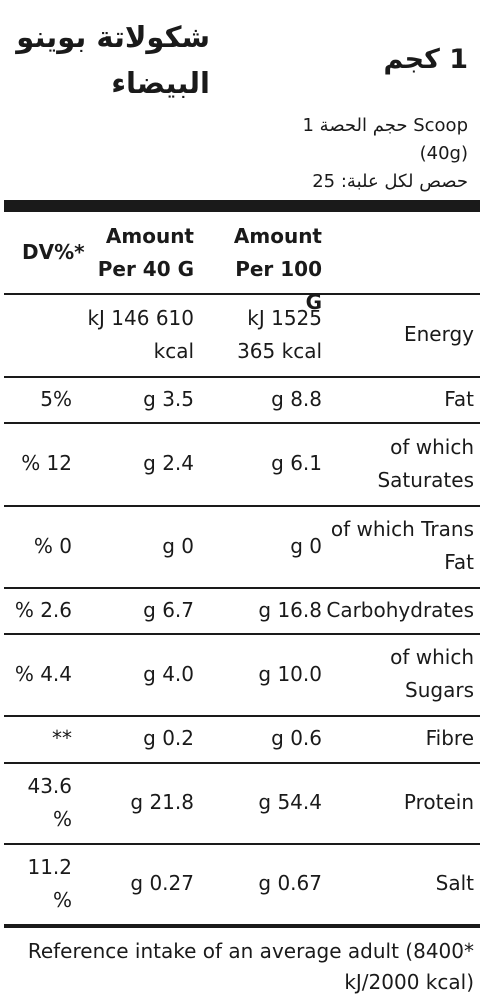  I want to click on row-per40: g 0, so click(133, 546).